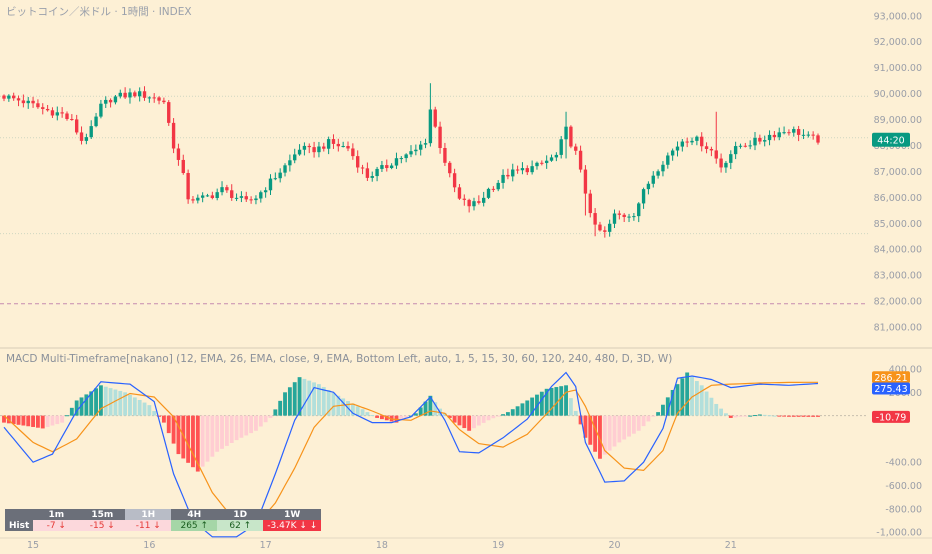 The image size is (932, 554). What do you see at coordinates (898, 120) in the screenshot?
I see `price-tick-label: 89,000.00` at bounding box center [898, 120].